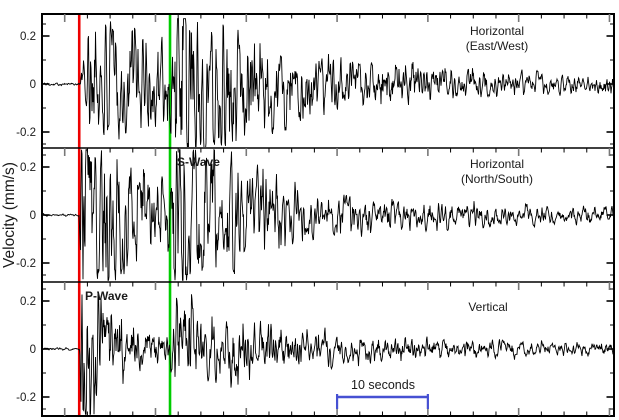 This screenshot has height=420, width=619. Describe the element at coordinates (497, 46) in the screenshot. I see `panel-label-ew-line2: (East/West)` at that location.